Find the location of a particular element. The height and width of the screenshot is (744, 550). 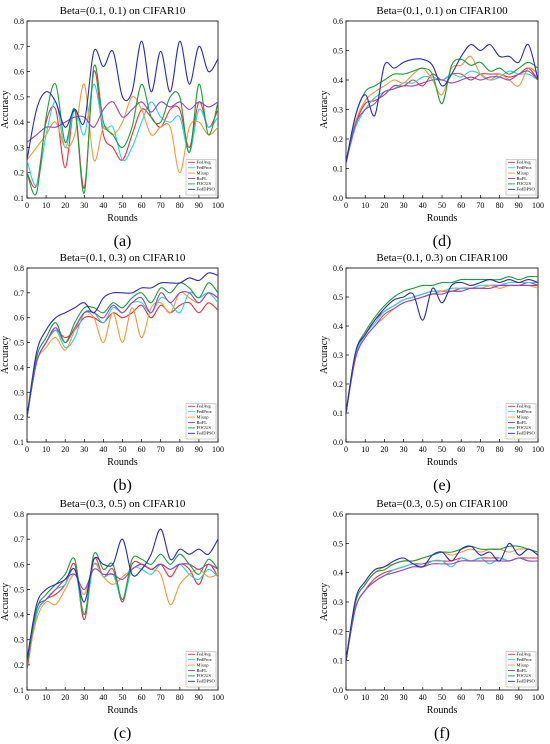

panel-caption: (d) is located at coordinates (442, 241).